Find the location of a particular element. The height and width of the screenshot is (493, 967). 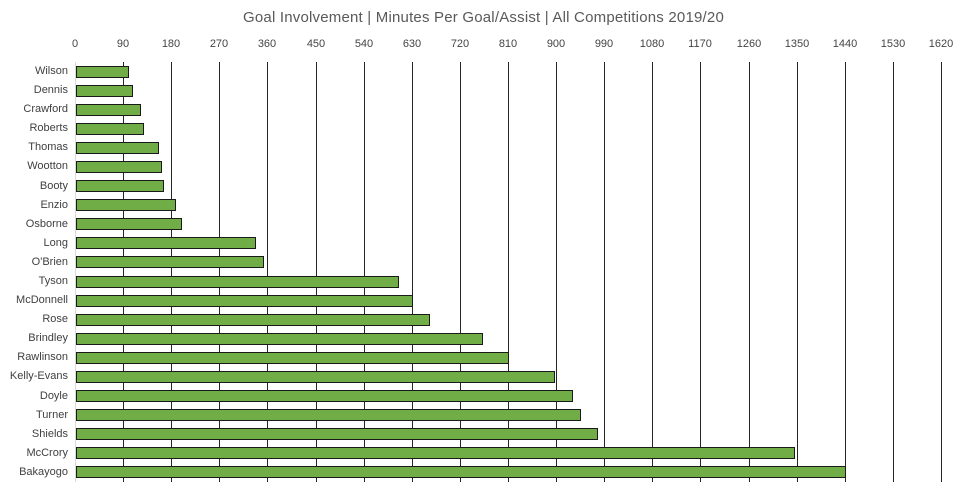

category-label: Doyle is located at coordinates (53, 395).